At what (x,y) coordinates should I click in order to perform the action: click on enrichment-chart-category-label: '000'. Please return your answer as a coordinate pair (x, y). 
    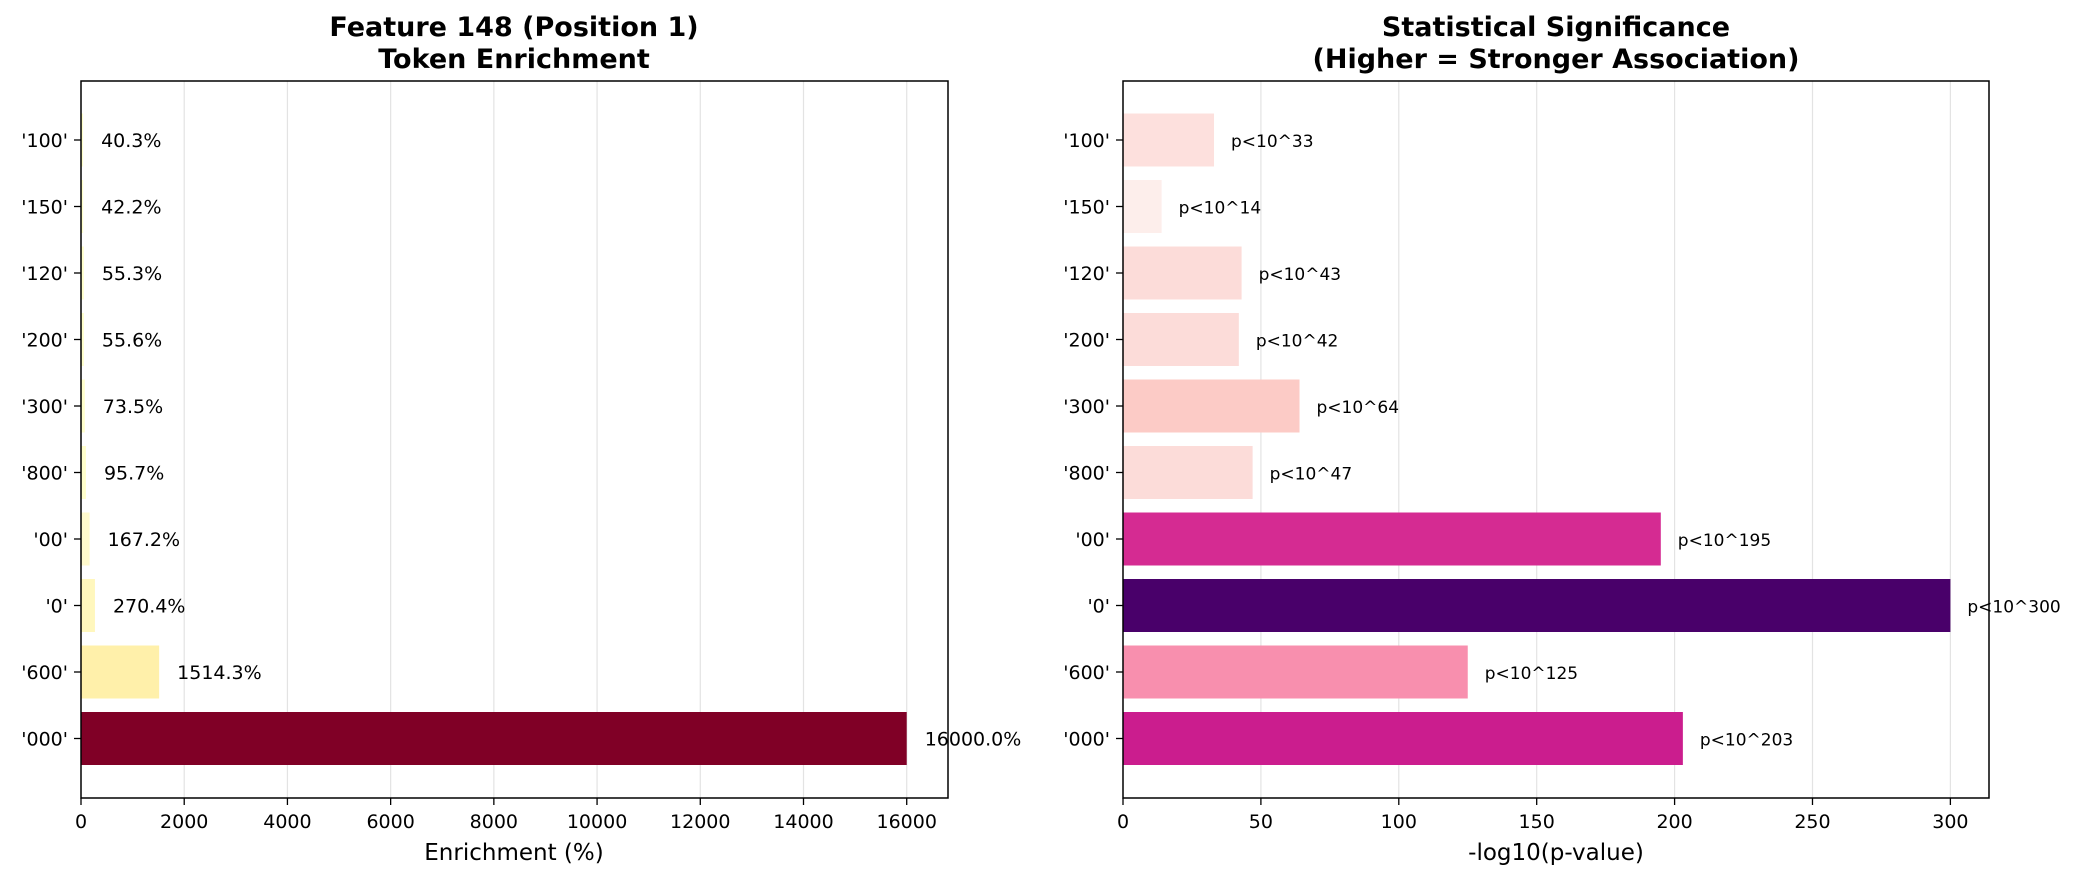
    Looking at the image, I should click on (44, 740).